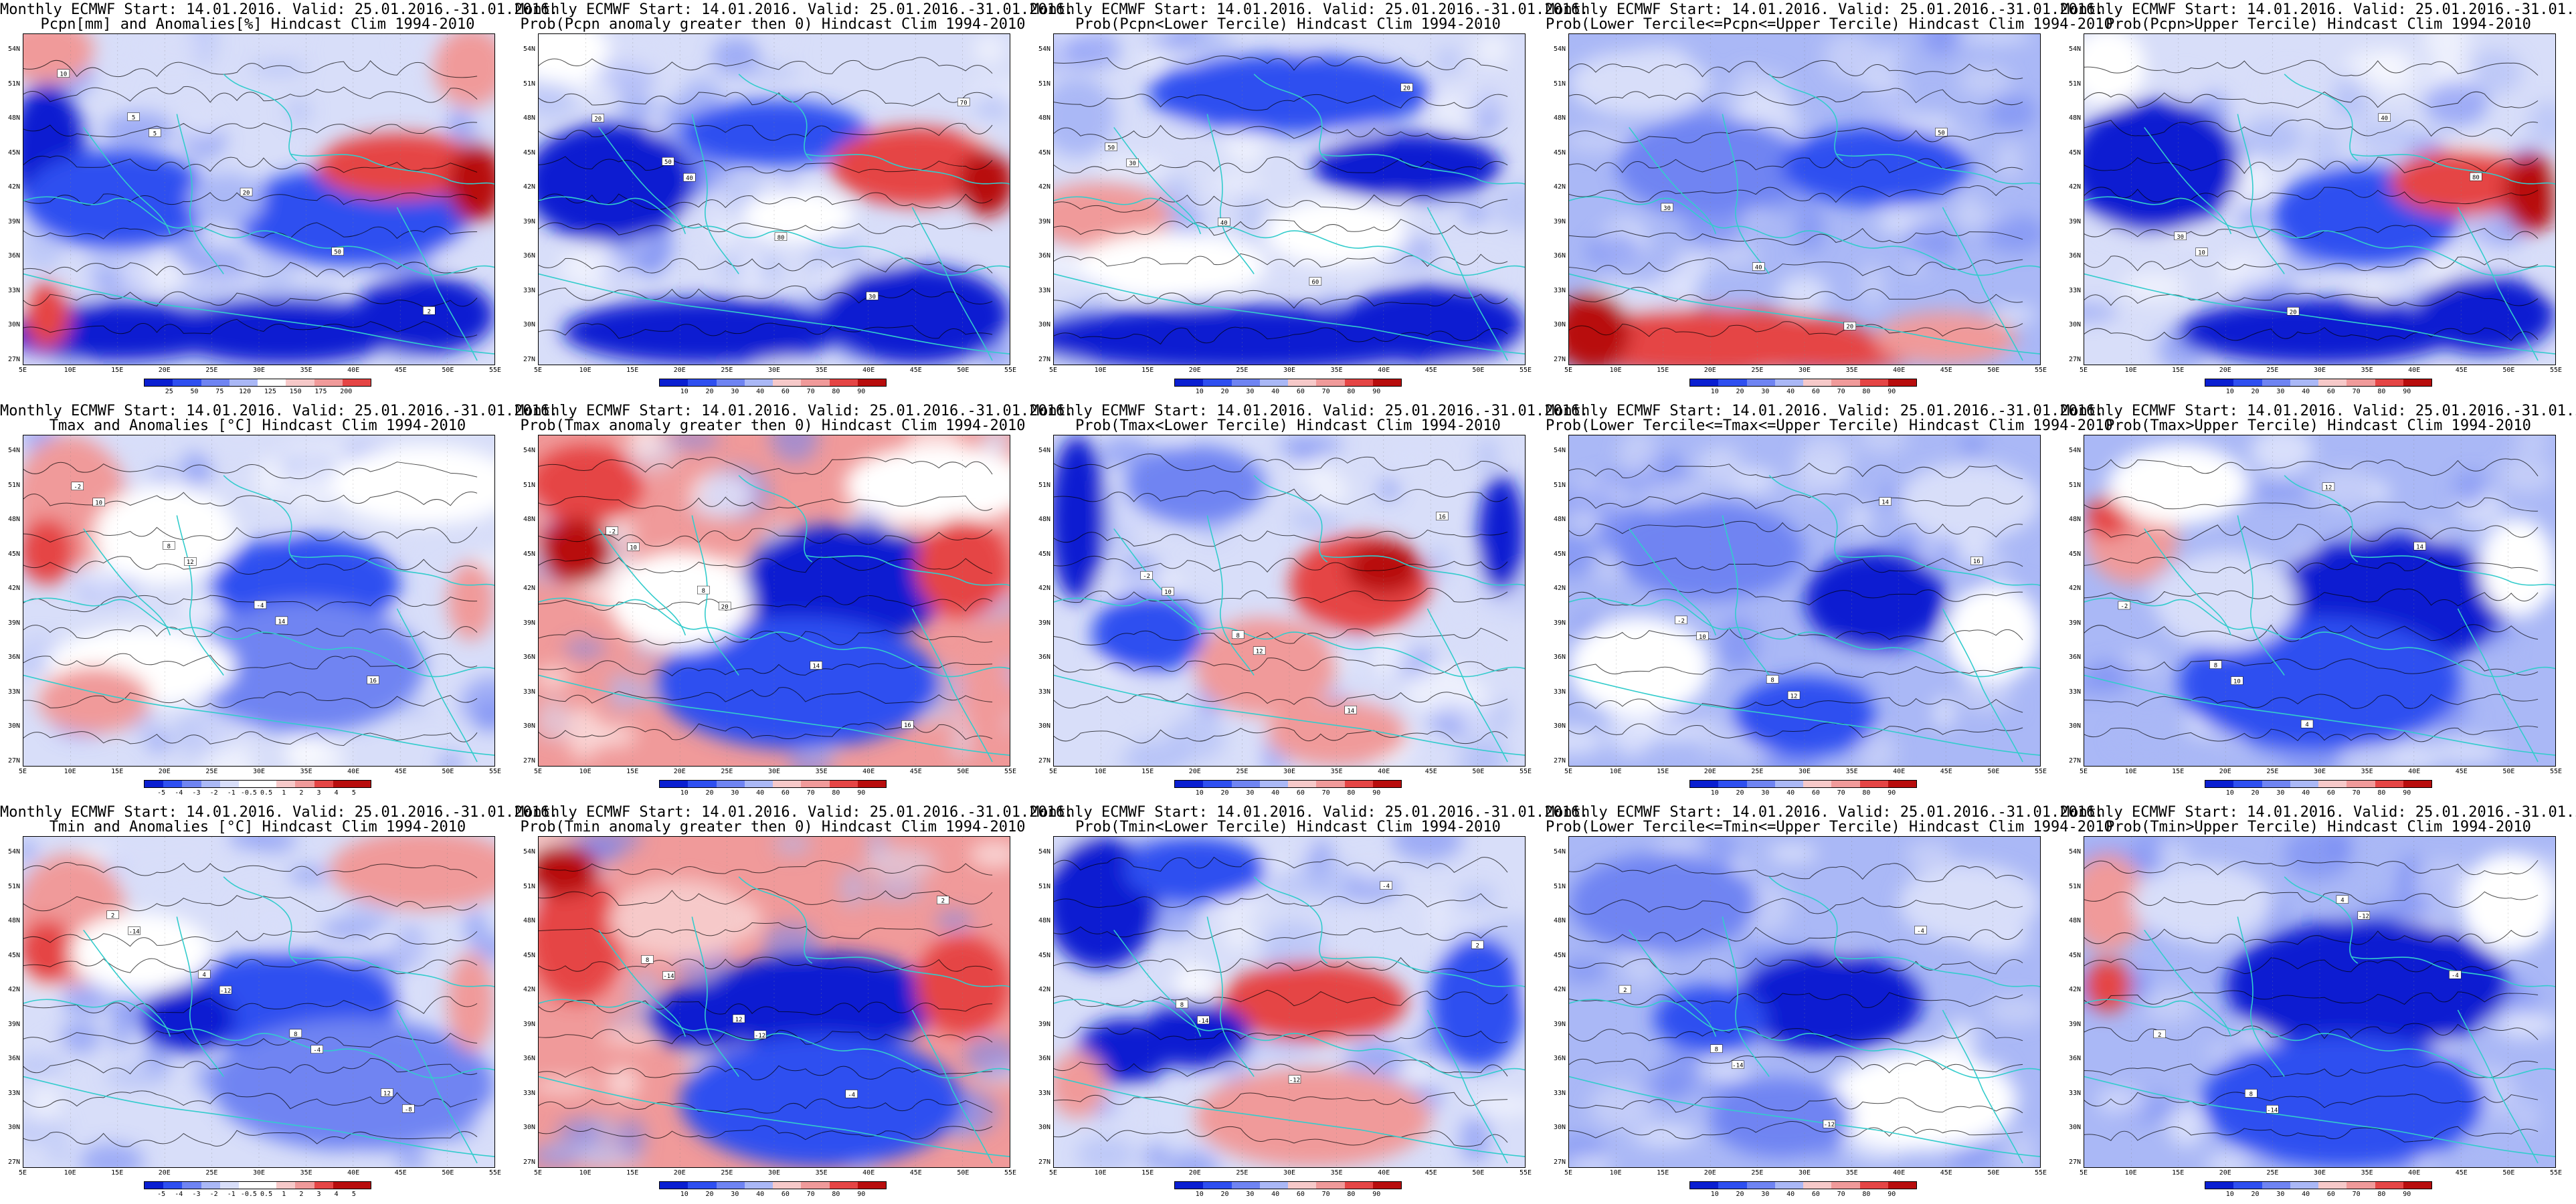  Describe the element at coordinates (353, 793) in the screenshot. I see `colorbar-tick-label: 5` at that location.